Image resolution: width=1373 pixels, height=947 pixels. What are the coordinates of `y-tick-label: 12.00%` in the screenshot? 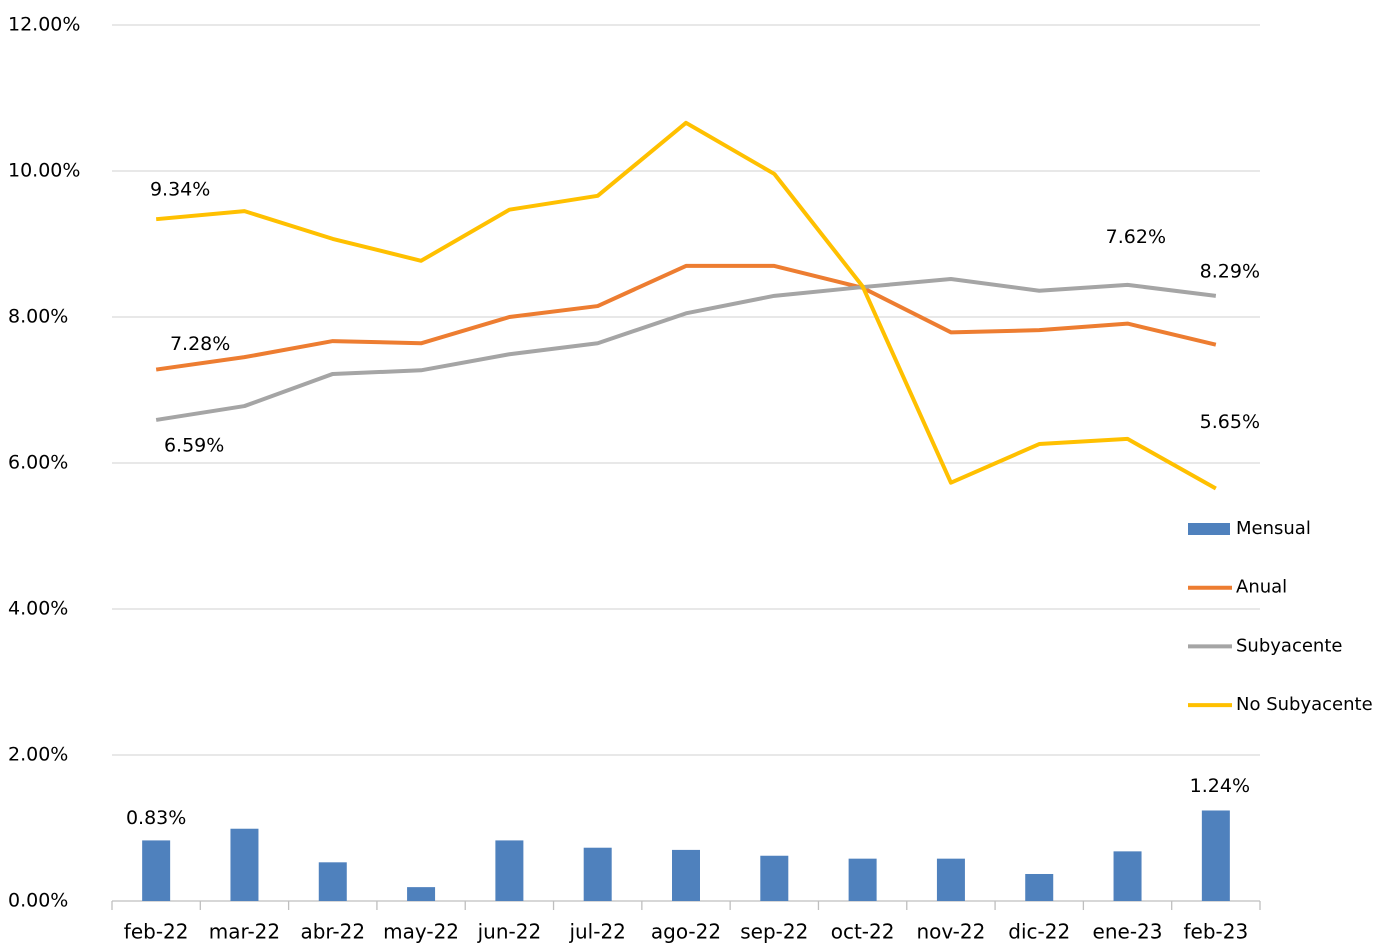 It's located at (44, 25).